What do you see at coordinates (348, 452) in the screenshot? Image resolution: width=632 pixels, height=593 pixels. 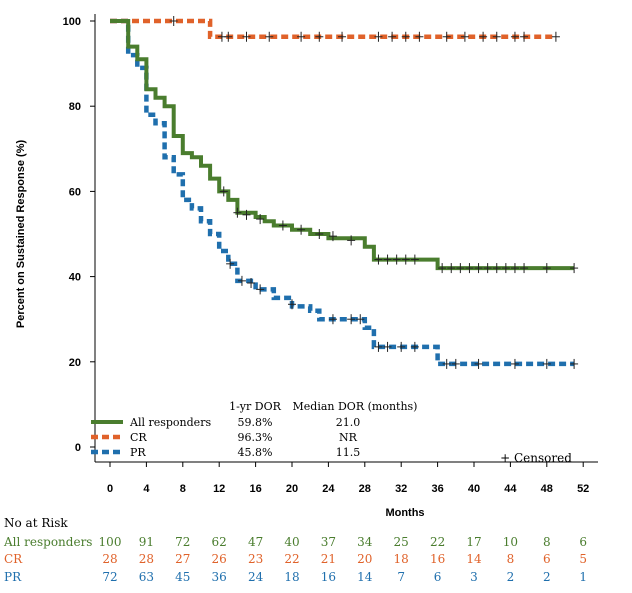 I see `legend-median-pr: 11.5` at bounding box center [348, 452].